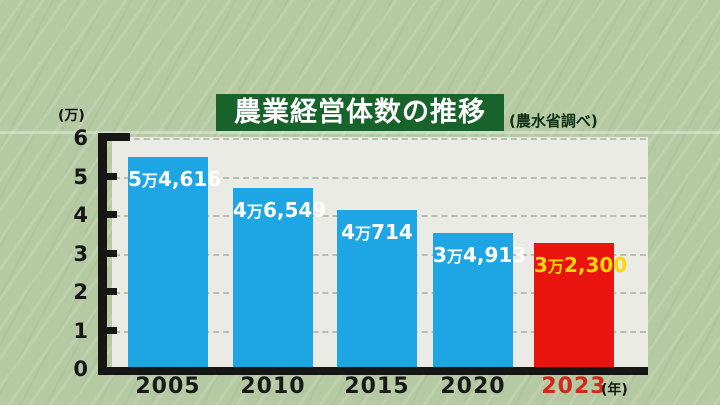 The image size is (720, 405). What do you see at coordinates (71, 116) in the screenshot?
I see `y-axis-unit-label: (万)` at bounding box center [71, 116].